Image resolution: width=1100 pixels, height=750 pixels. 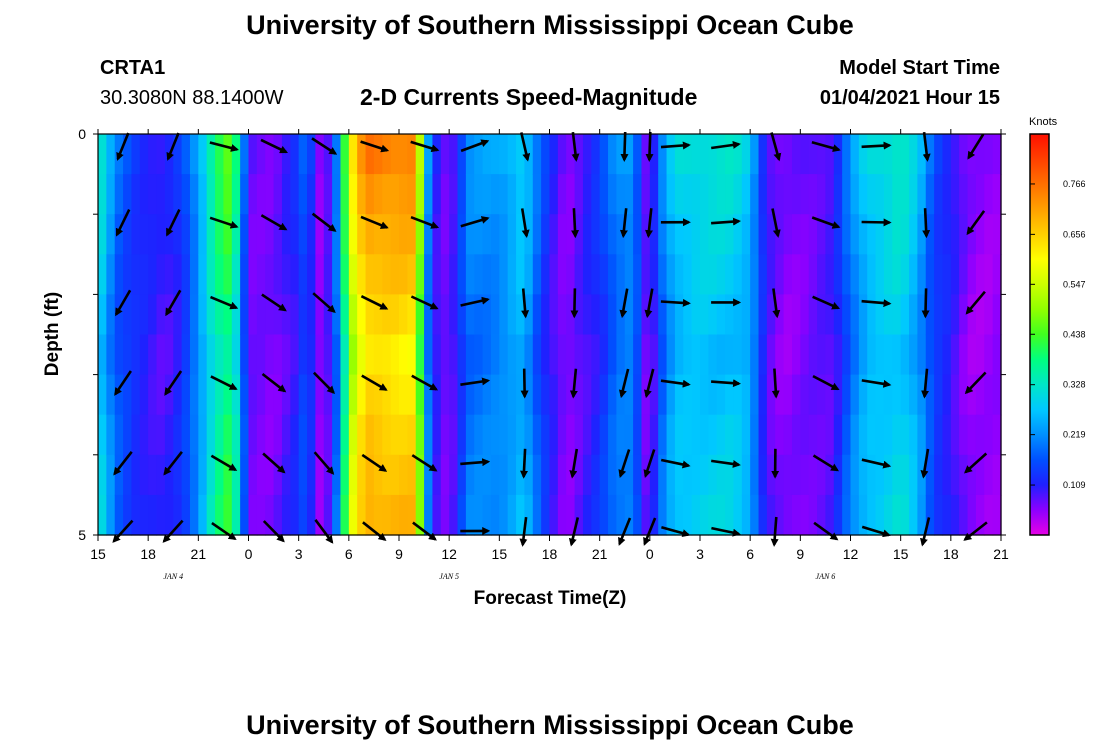 I want to click on y-tick-label: 5, so click(x=82, y=535).